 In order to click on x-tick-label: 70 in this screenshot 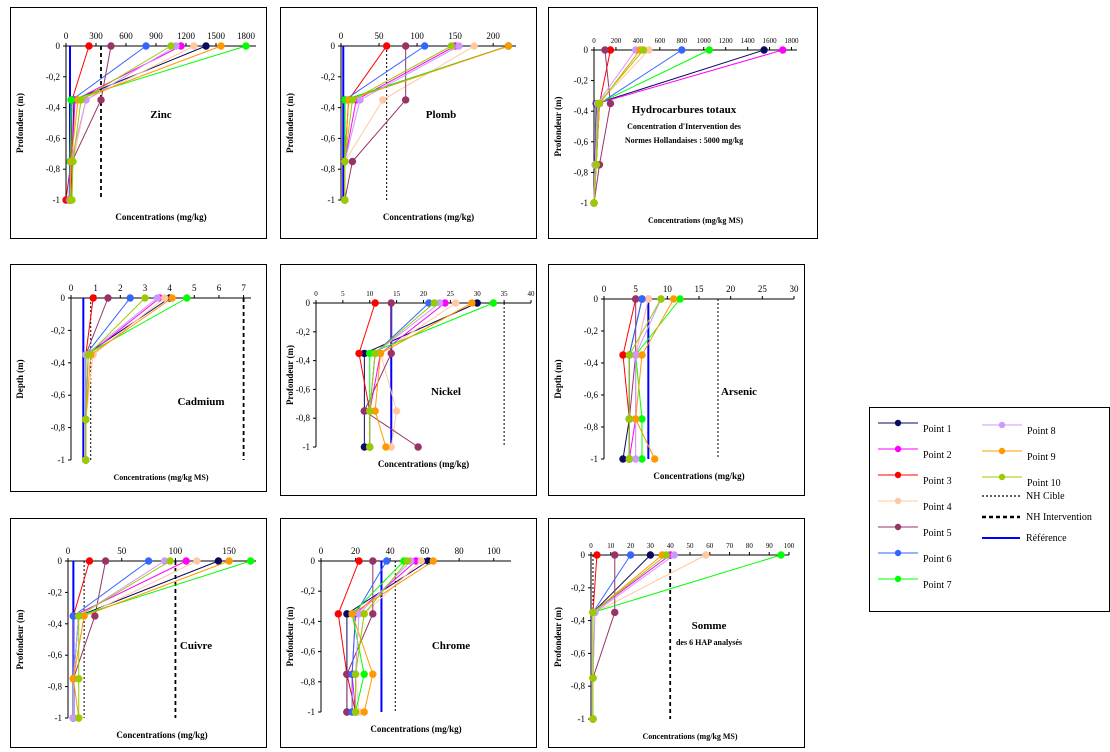, I will do `click(730, 546)`.